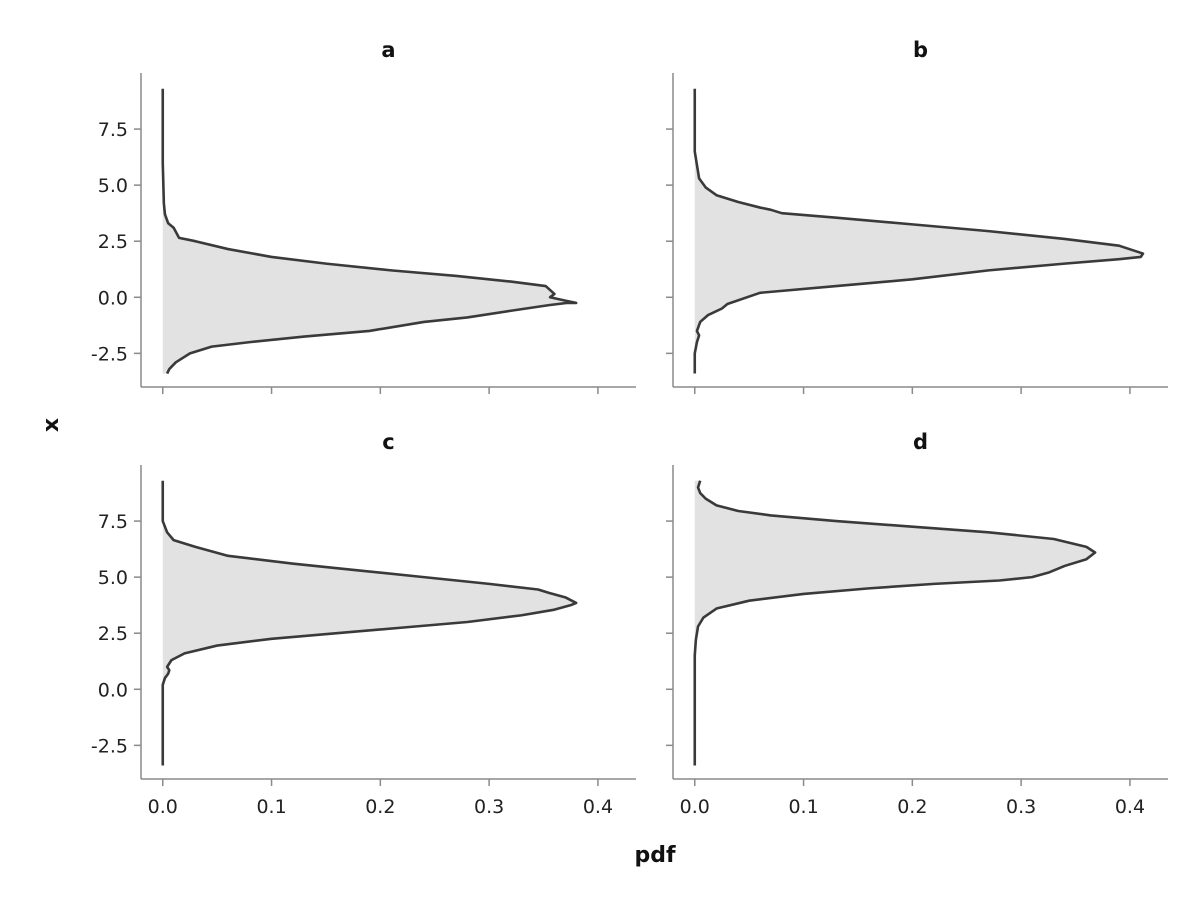 Image resolution: width=1200 pixels, height=900 pixels. Describe the element at coordinates (388, 50) in the screenshot. I see `panel-title: a` at that location.